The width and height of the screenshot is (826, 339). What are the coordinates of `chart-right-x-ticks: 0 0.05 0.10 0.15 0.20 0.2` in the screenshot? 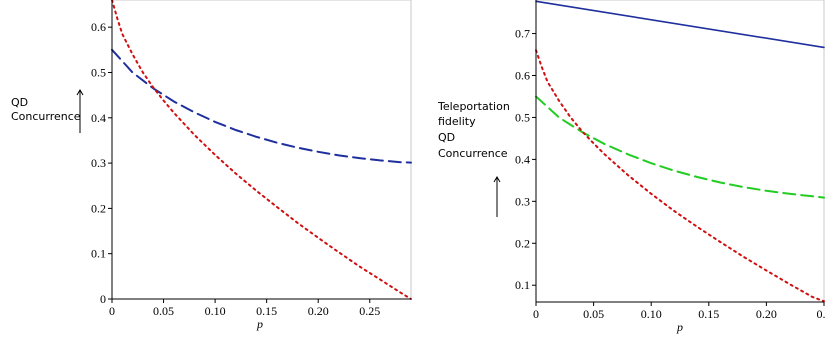 It's located at (679, 311).